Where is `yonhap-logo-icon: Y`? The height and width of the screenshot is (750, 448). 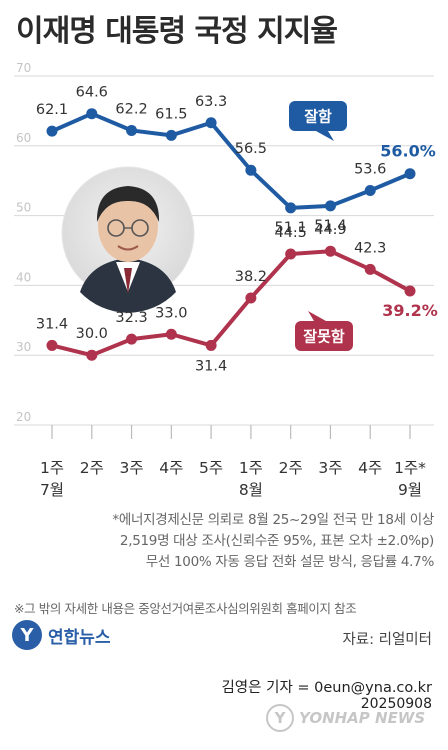
yonhap-logo-icon: Y is located at coordinates (27, 635).